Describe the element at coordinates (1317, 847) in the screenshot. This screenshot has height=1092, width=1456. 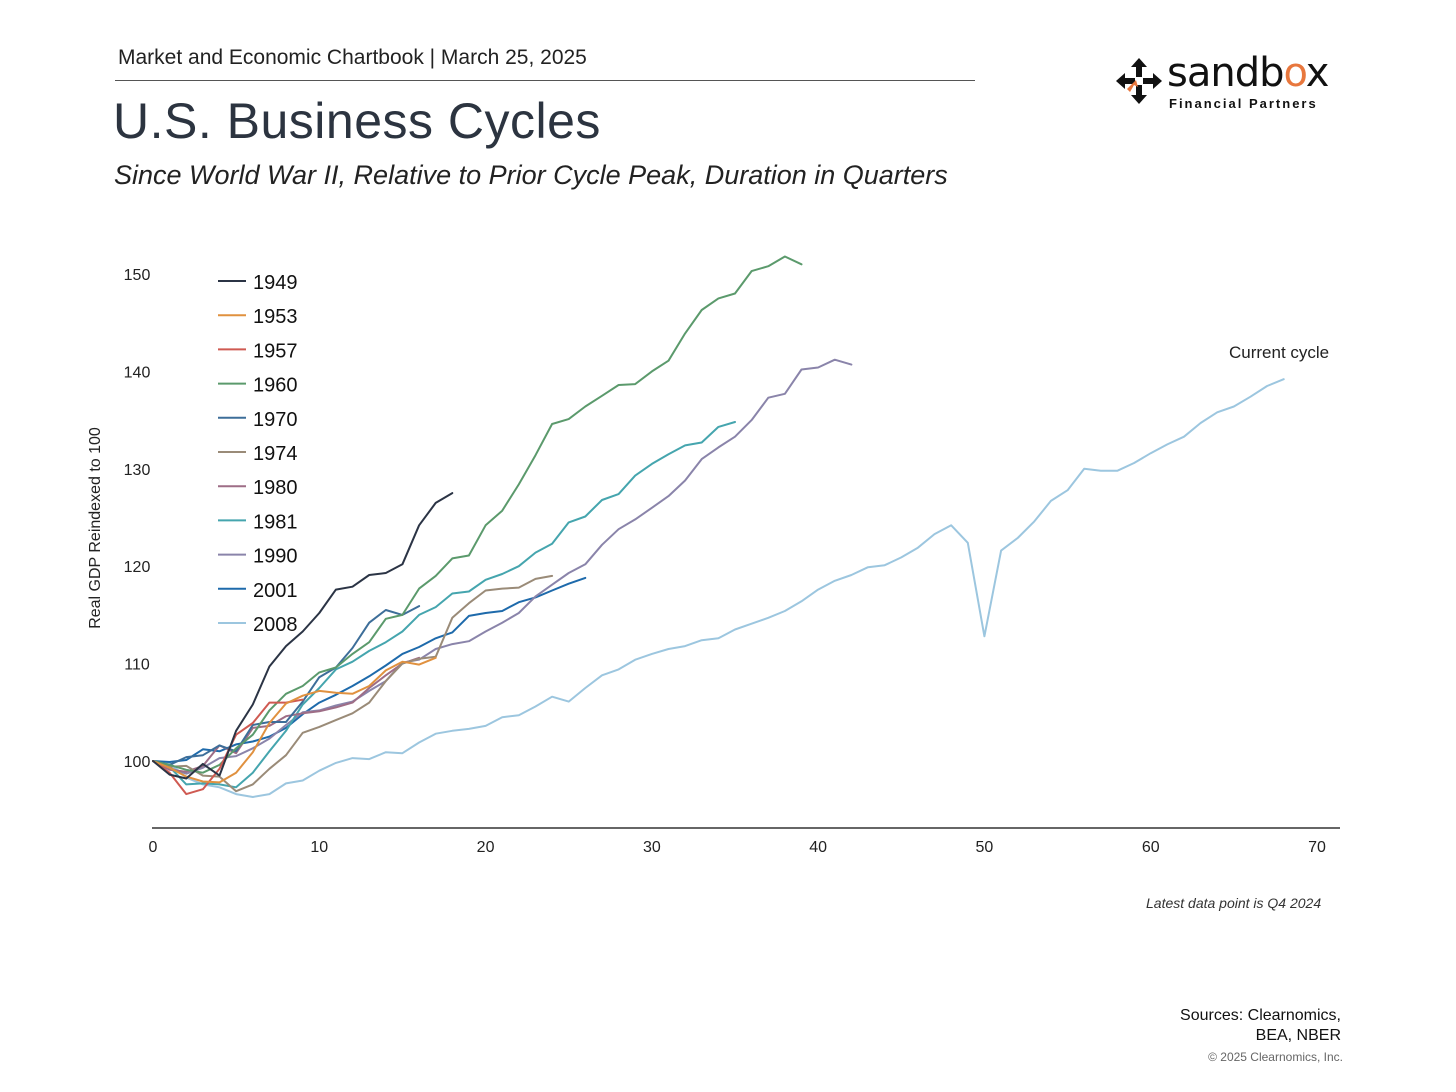
I see `x-tick-label: 70` at that location.